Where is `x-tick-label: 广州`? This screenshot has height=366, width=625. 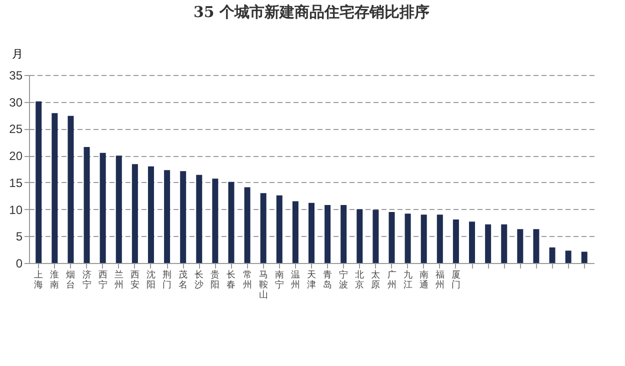 x-tick-label: 广州 is located at coordinates (391, 280).